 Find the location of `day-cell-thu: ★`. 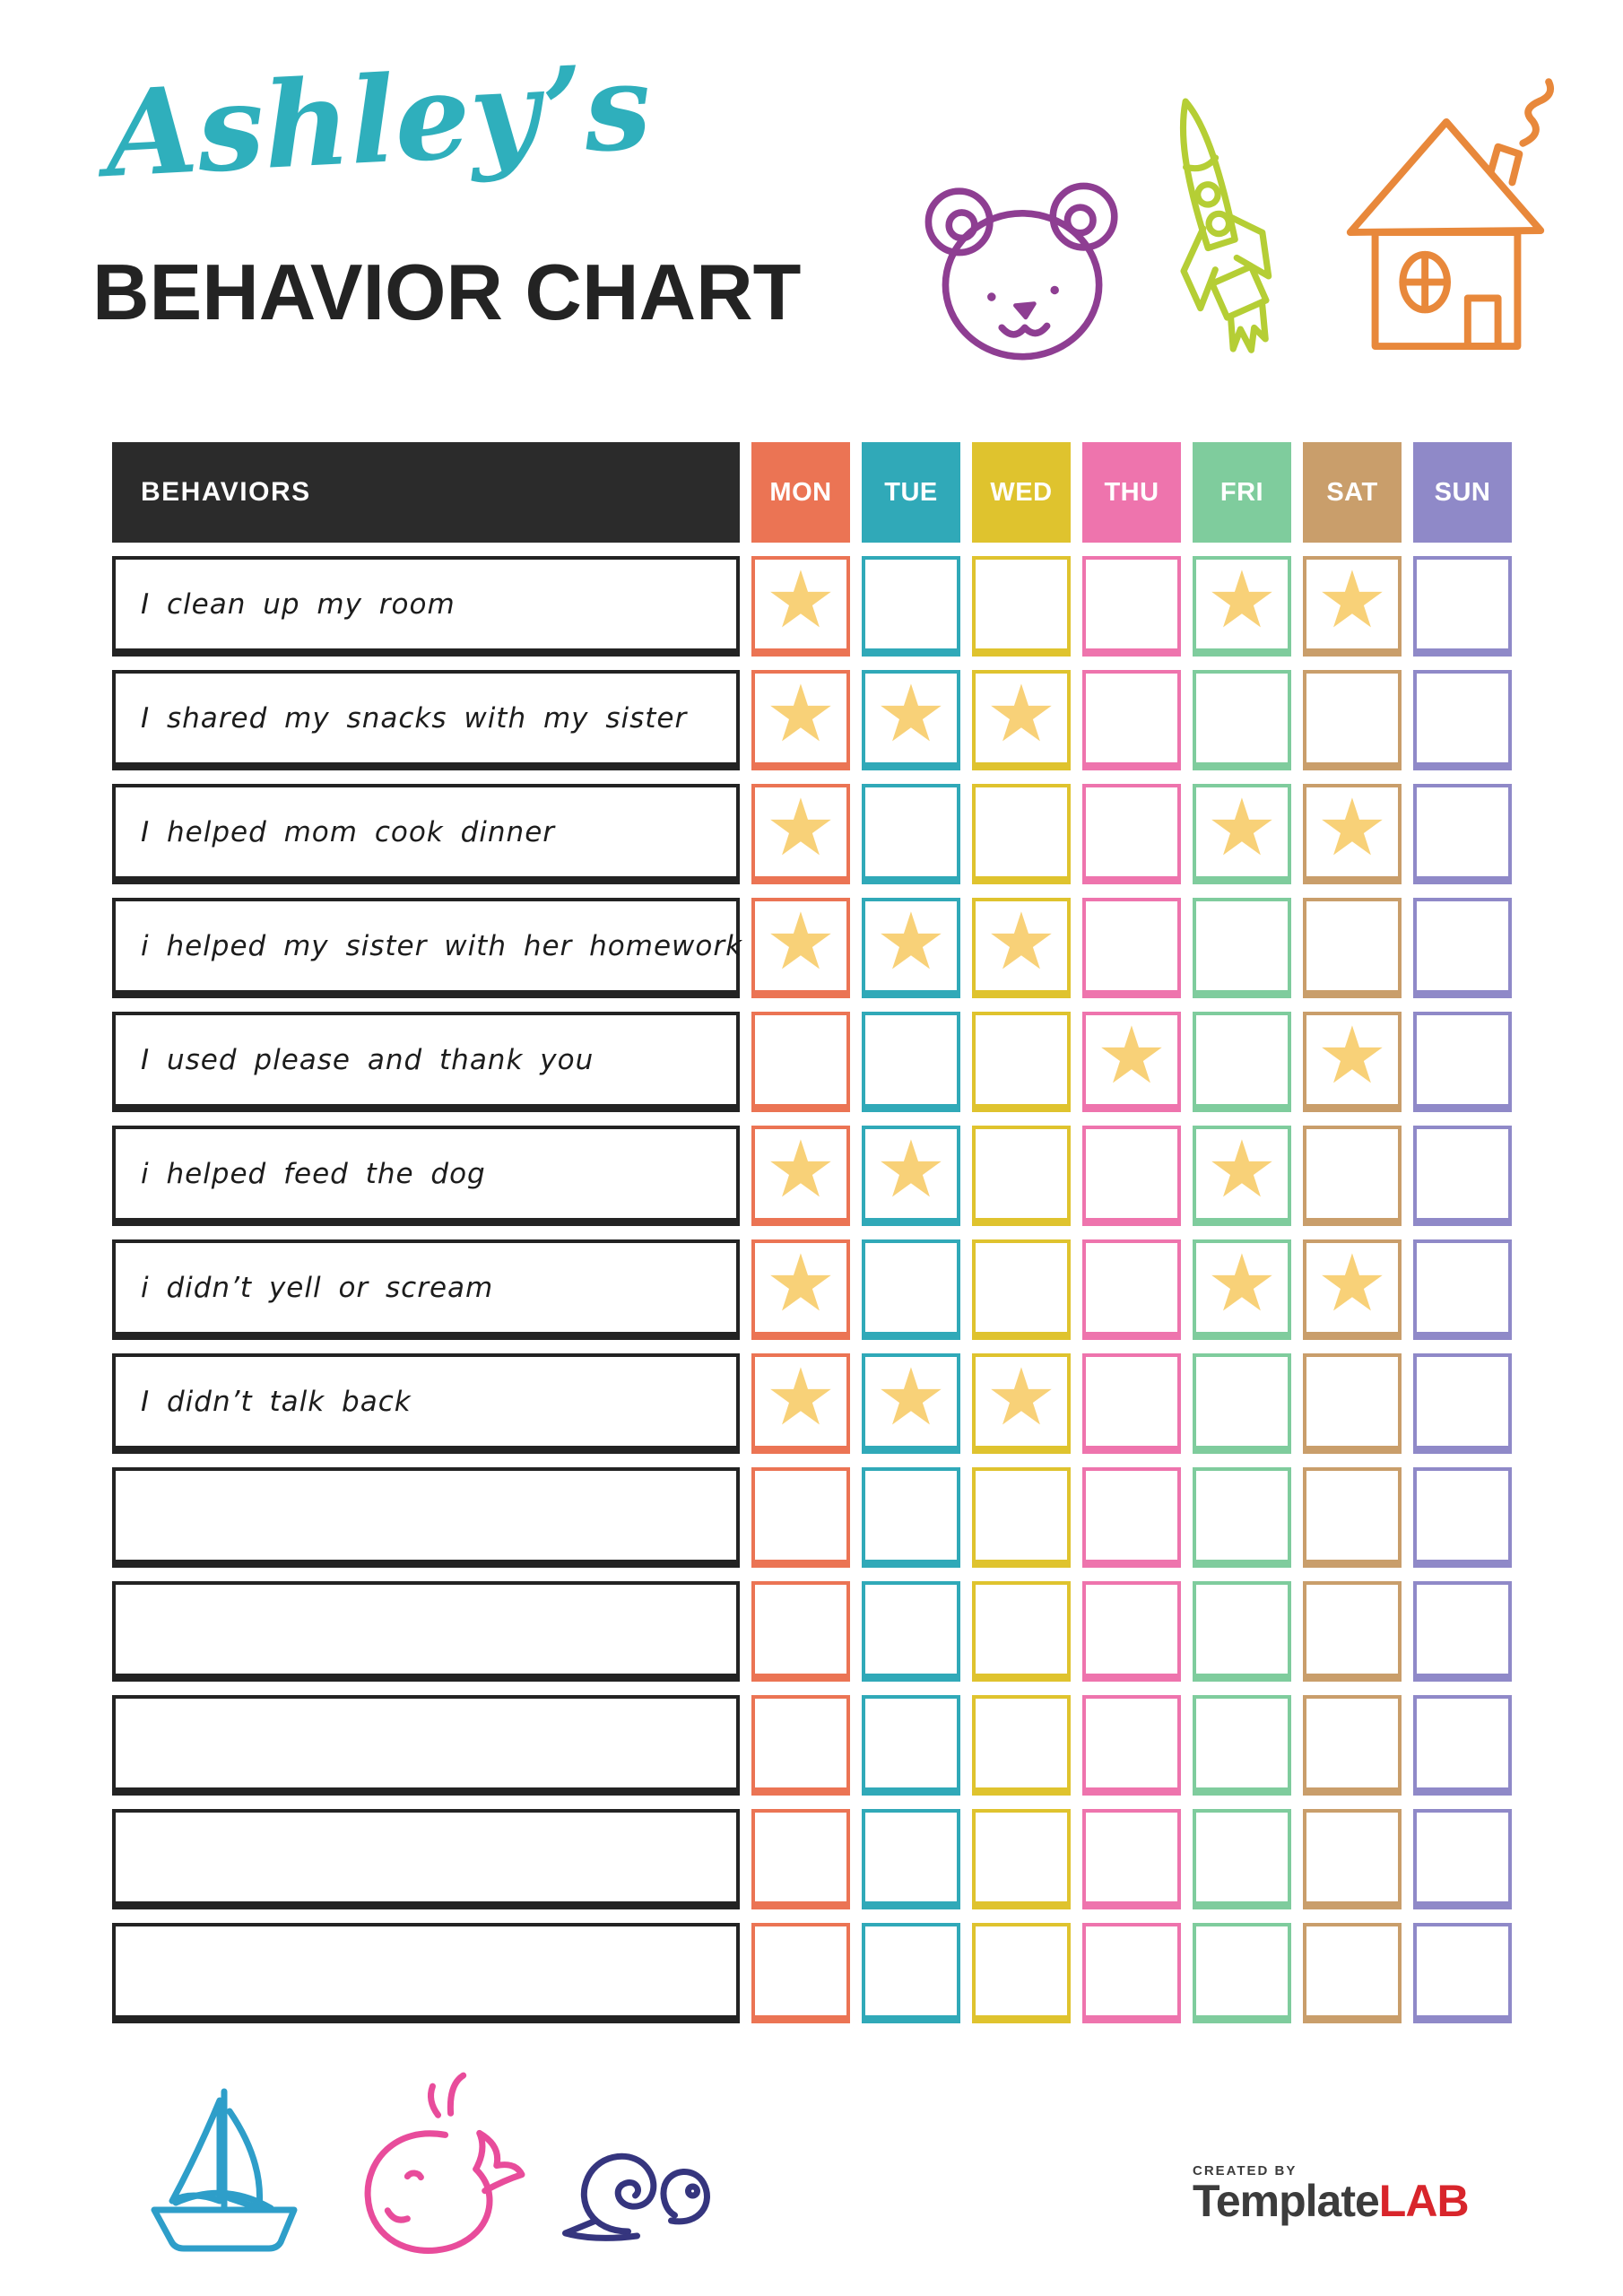

day-cell-thu: ★ is located at coordinates (1131, 1062).